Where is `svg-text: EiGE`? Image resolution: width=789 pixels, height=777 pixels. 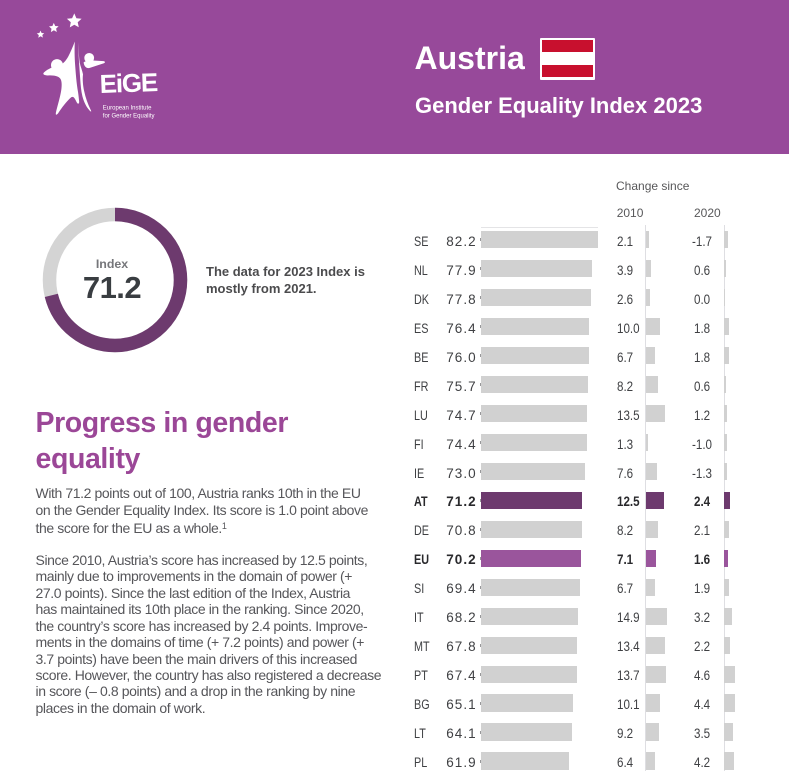
svg-text: EiGE is located at coordinates (128, 83).